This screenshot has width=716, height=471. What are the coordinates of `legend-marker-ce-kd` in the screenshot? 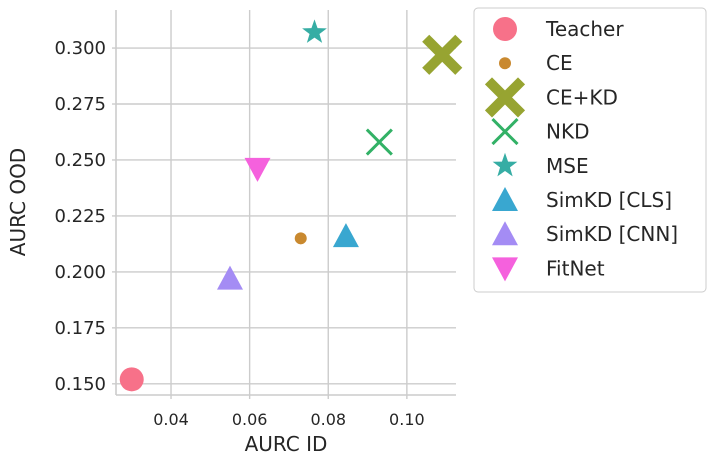 It's located at (505, 97).